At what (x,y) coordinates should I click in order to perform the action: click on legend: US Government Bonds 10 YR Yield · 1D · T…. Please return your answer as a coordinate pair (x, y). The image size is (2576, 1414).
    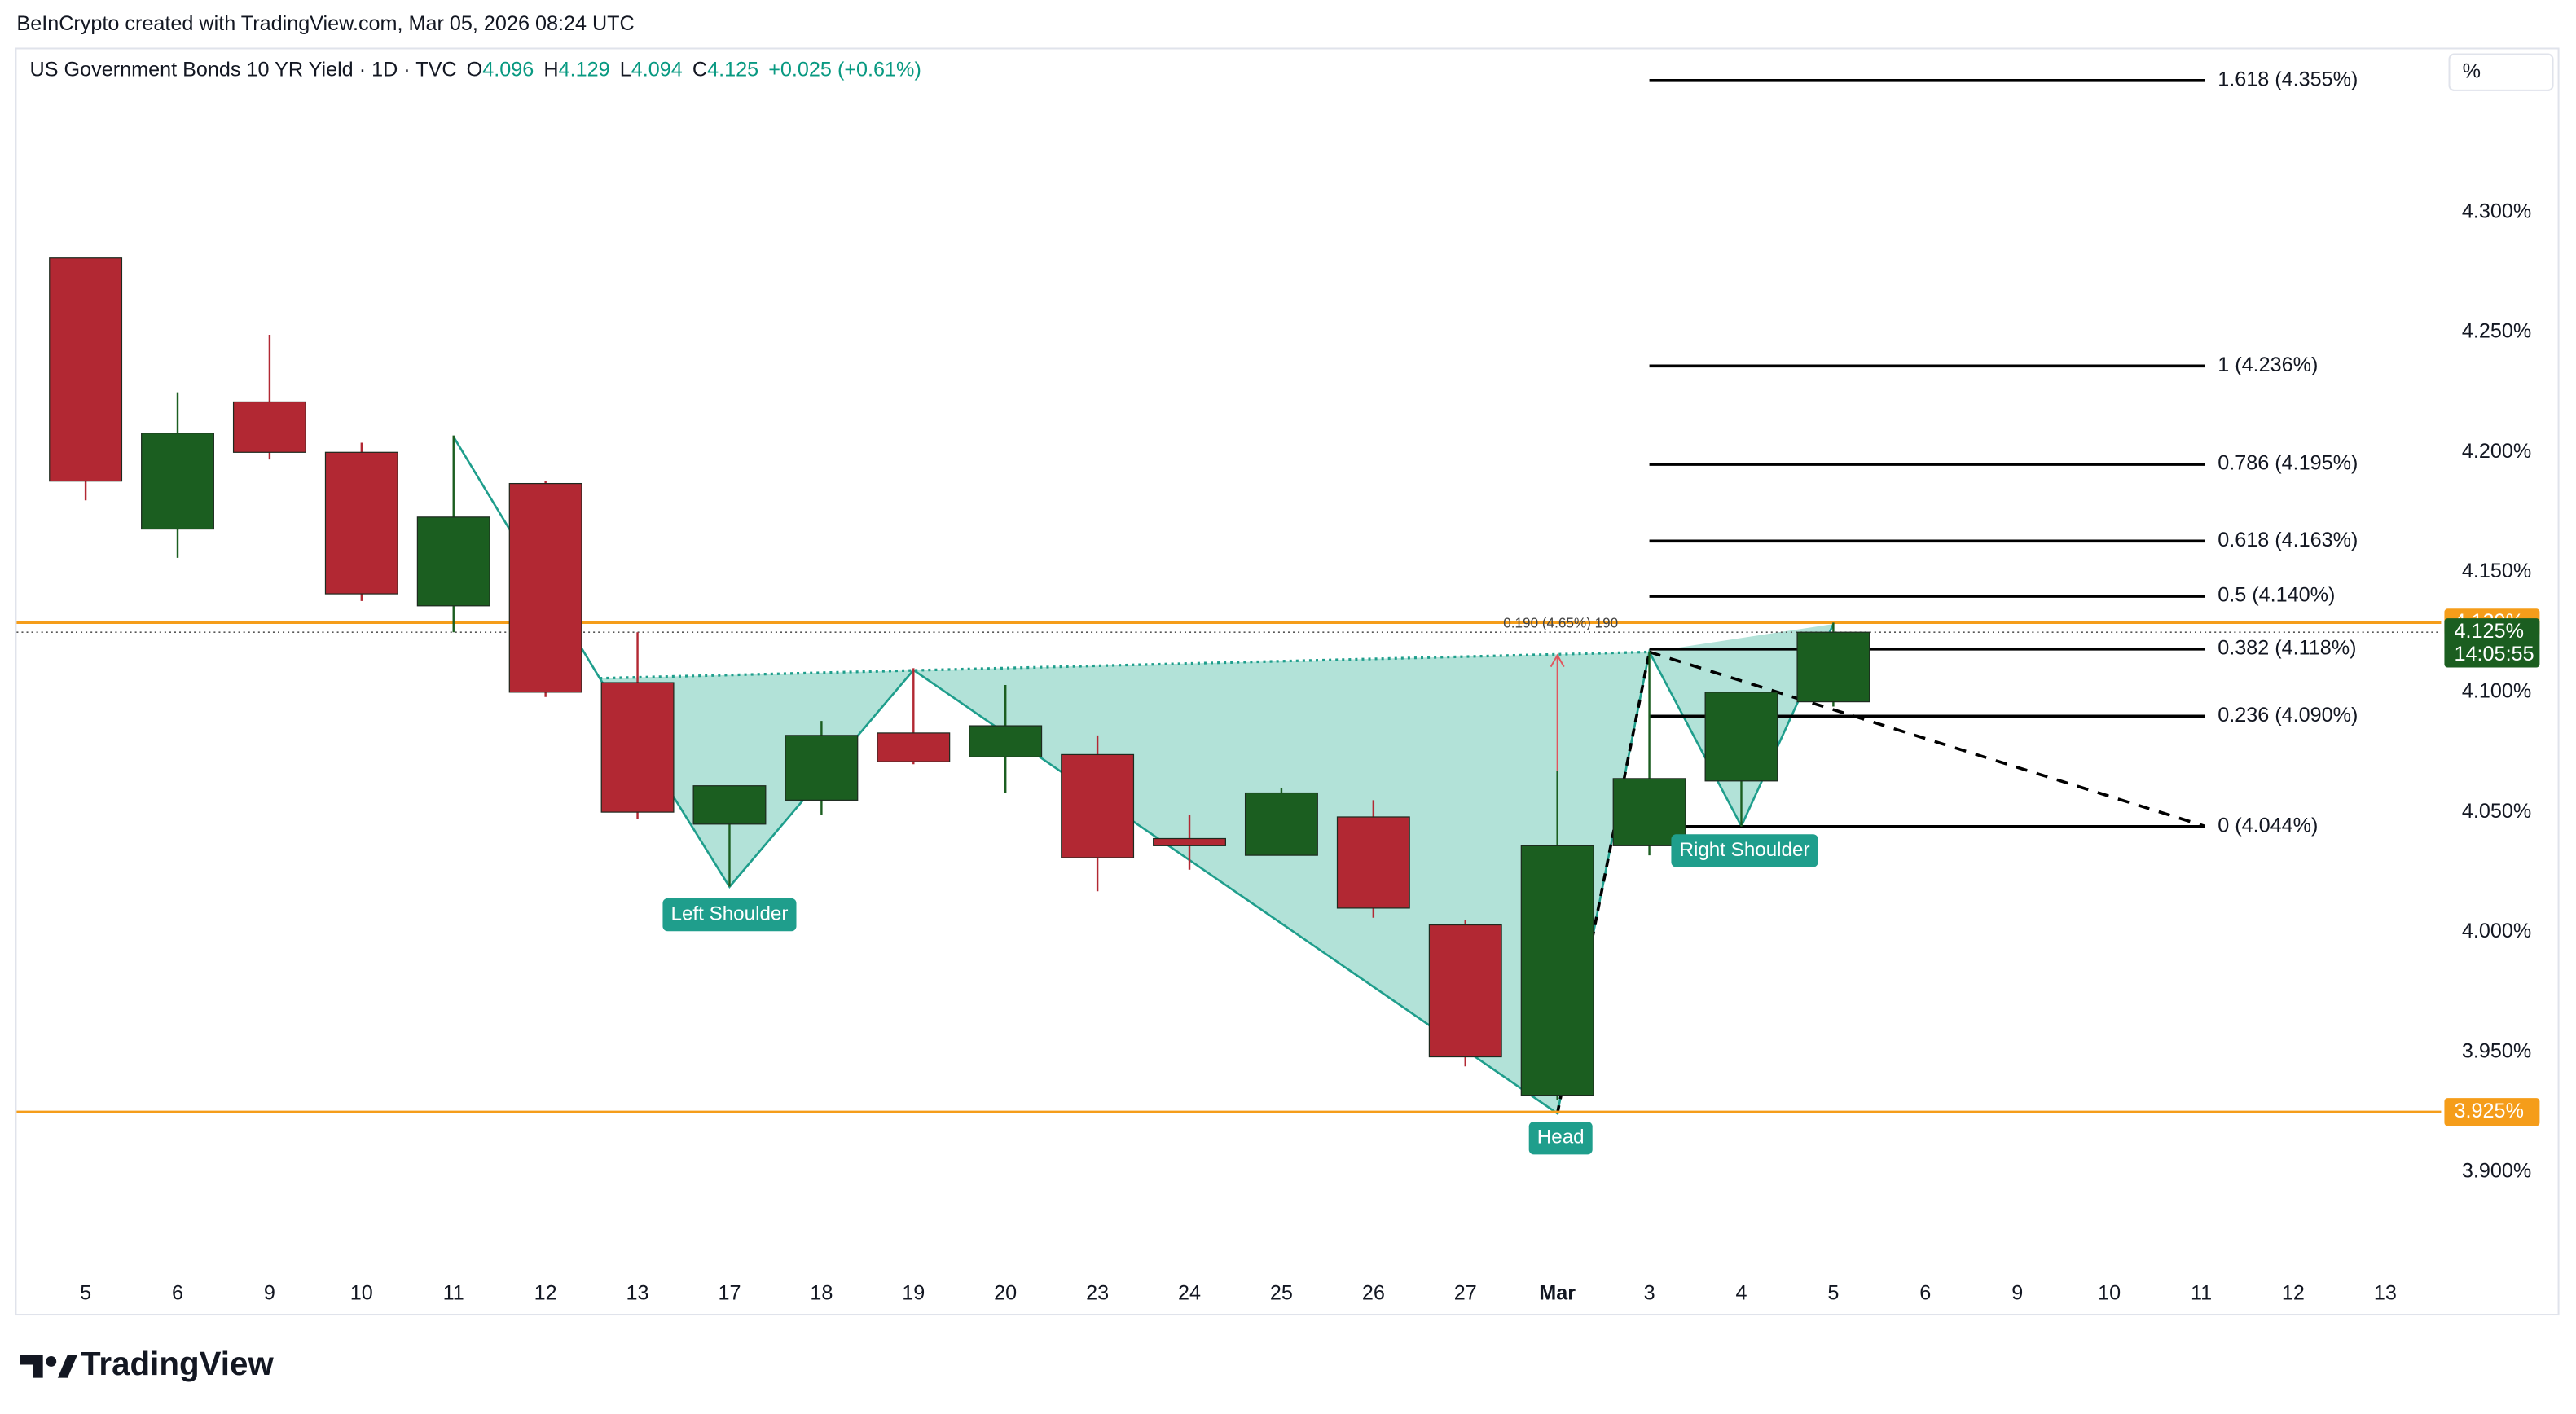
    Looking at the image, I should click on (475, 69).